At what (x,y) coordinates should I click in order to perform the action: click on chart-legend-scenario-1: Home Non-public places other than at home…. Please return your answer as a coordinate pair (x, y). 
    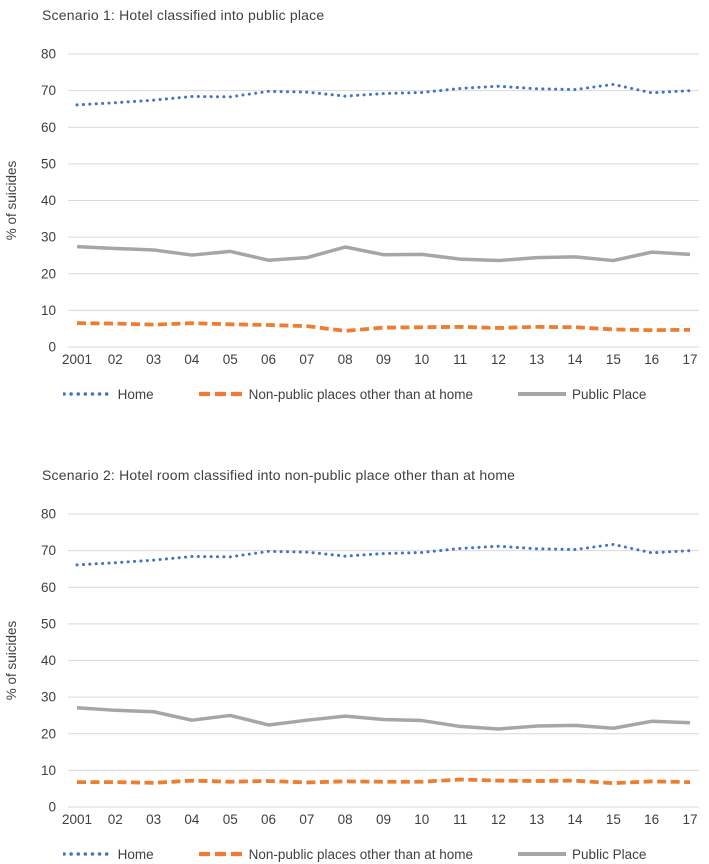
    Looking at the image, I should click on (354, 394).